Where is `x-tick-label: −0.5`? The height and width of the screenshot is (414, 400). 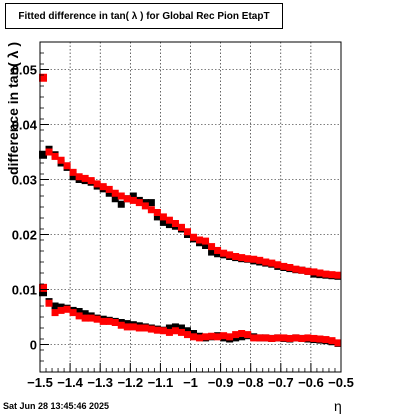 x-tick-label: −0.5 is located at coordinates (341, 382).